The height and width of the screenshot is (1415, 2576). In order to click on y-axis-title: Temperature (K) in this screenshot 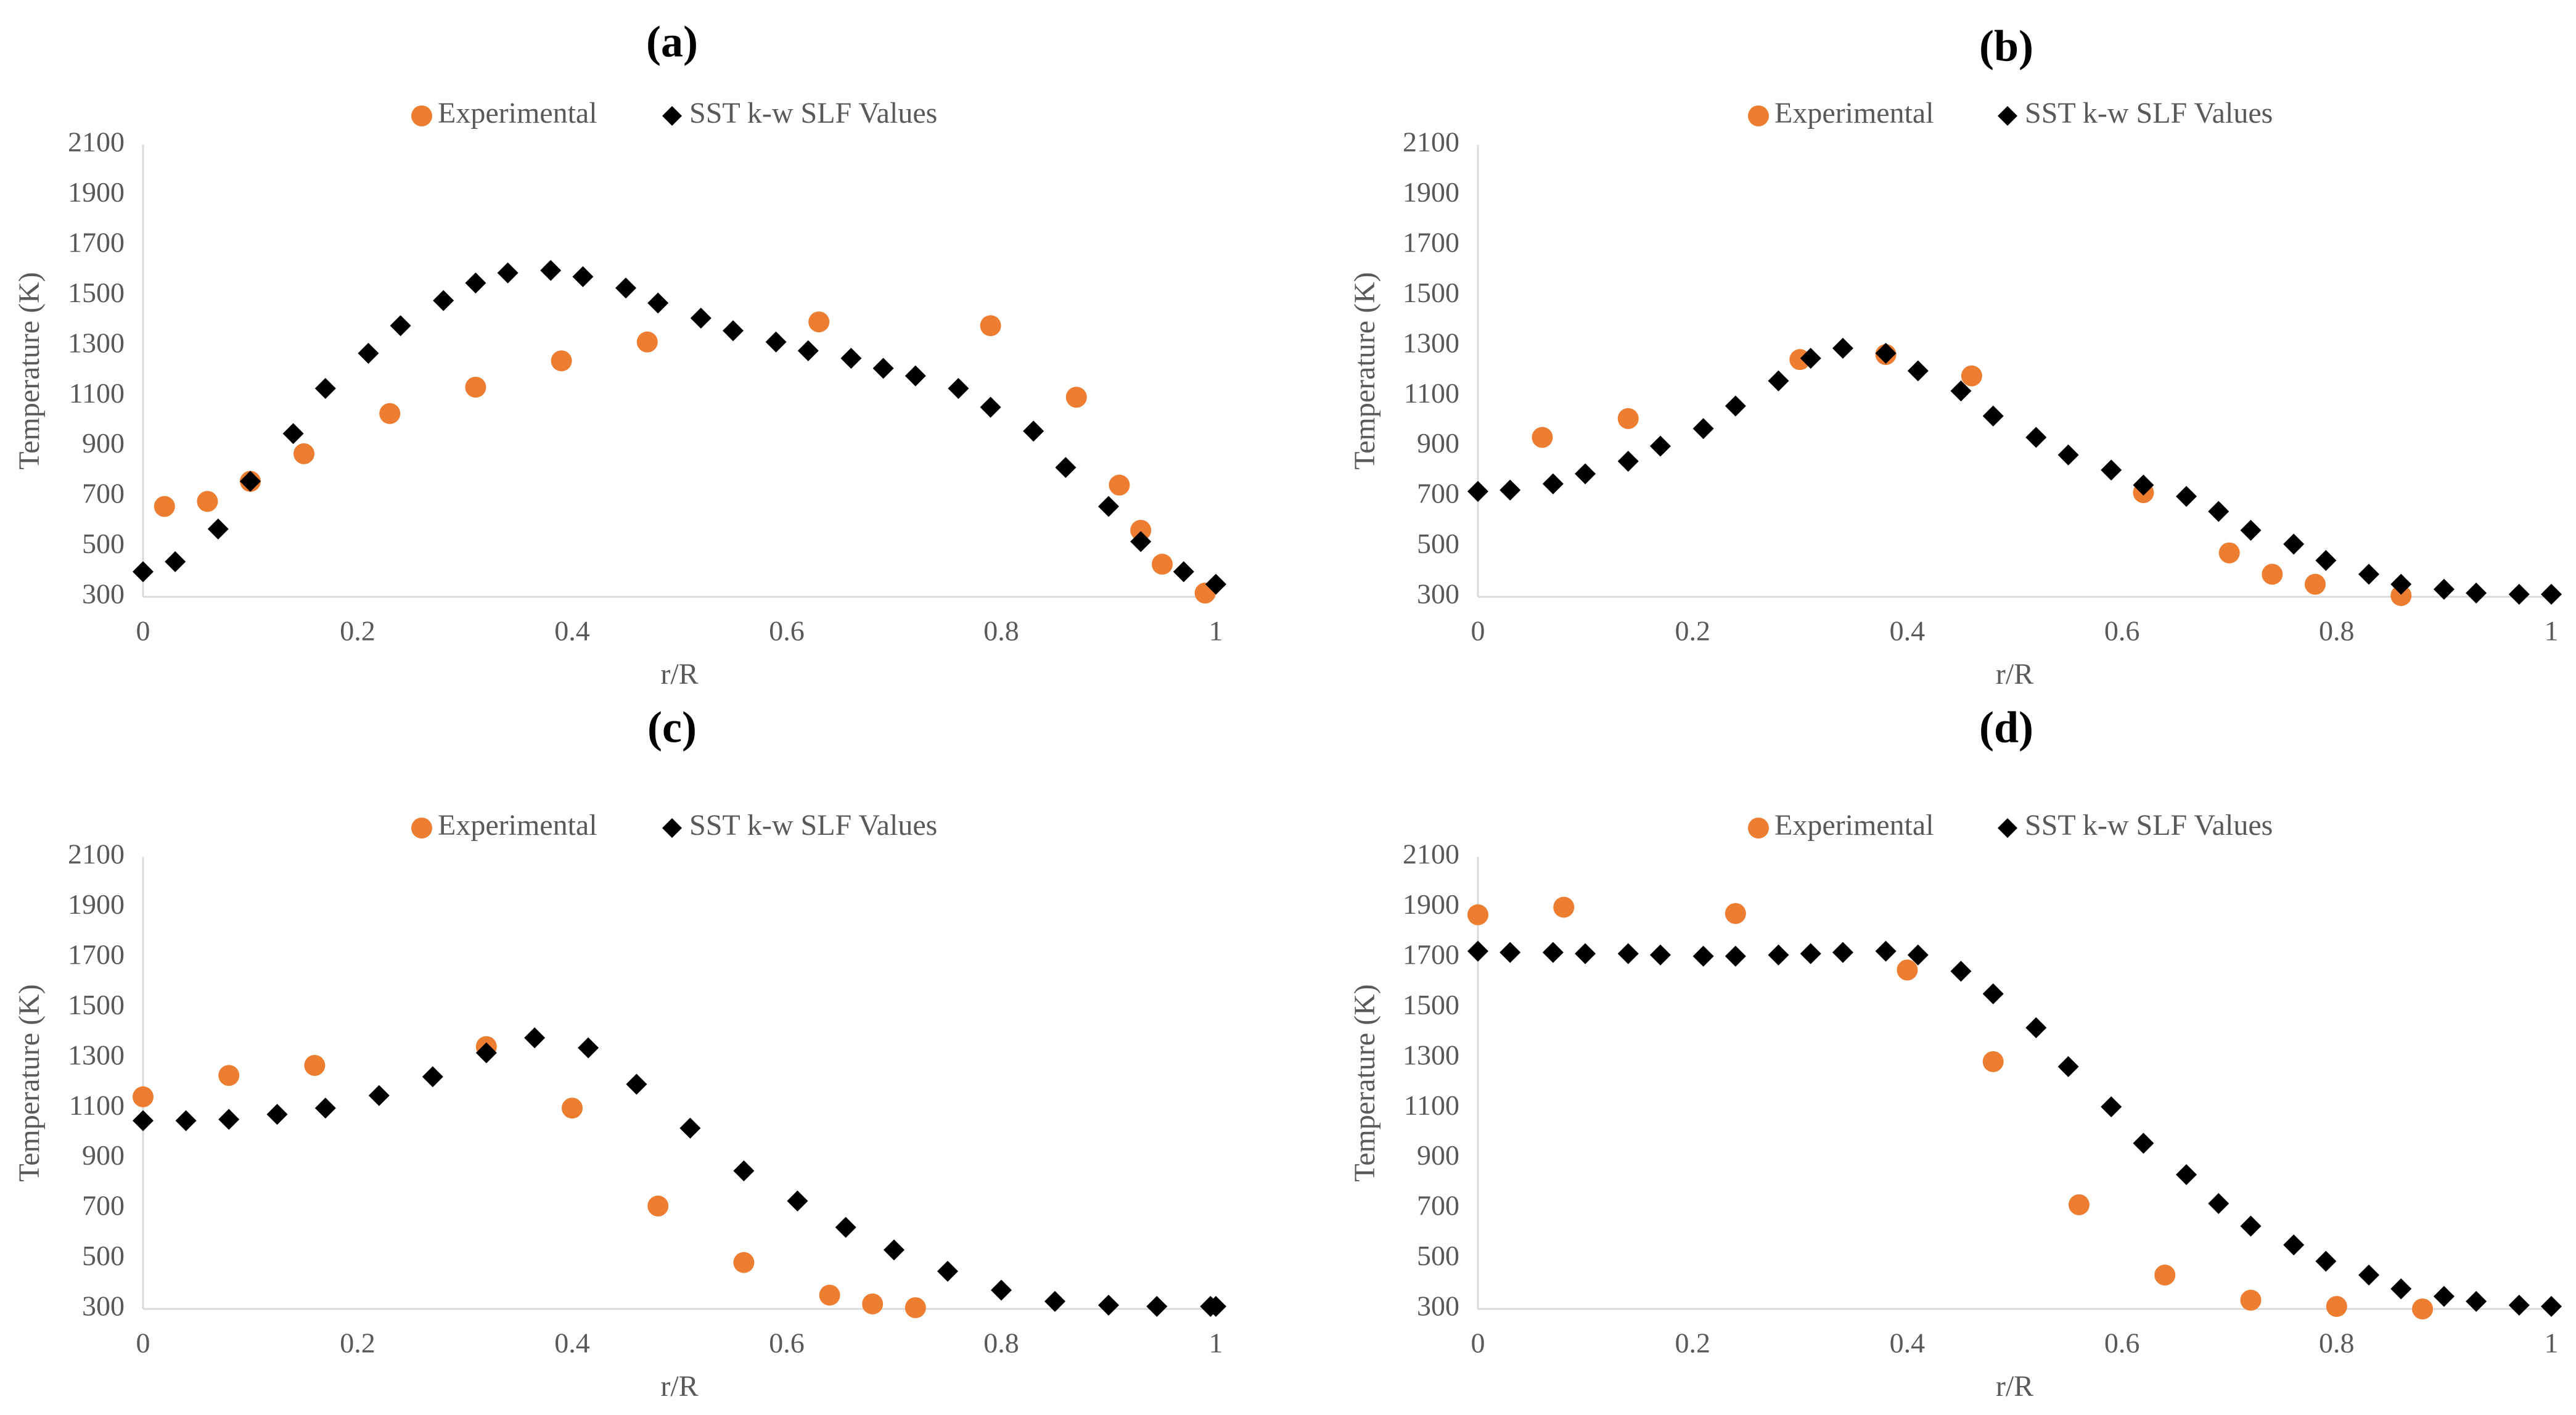, I will do `click(1364, 370)`.